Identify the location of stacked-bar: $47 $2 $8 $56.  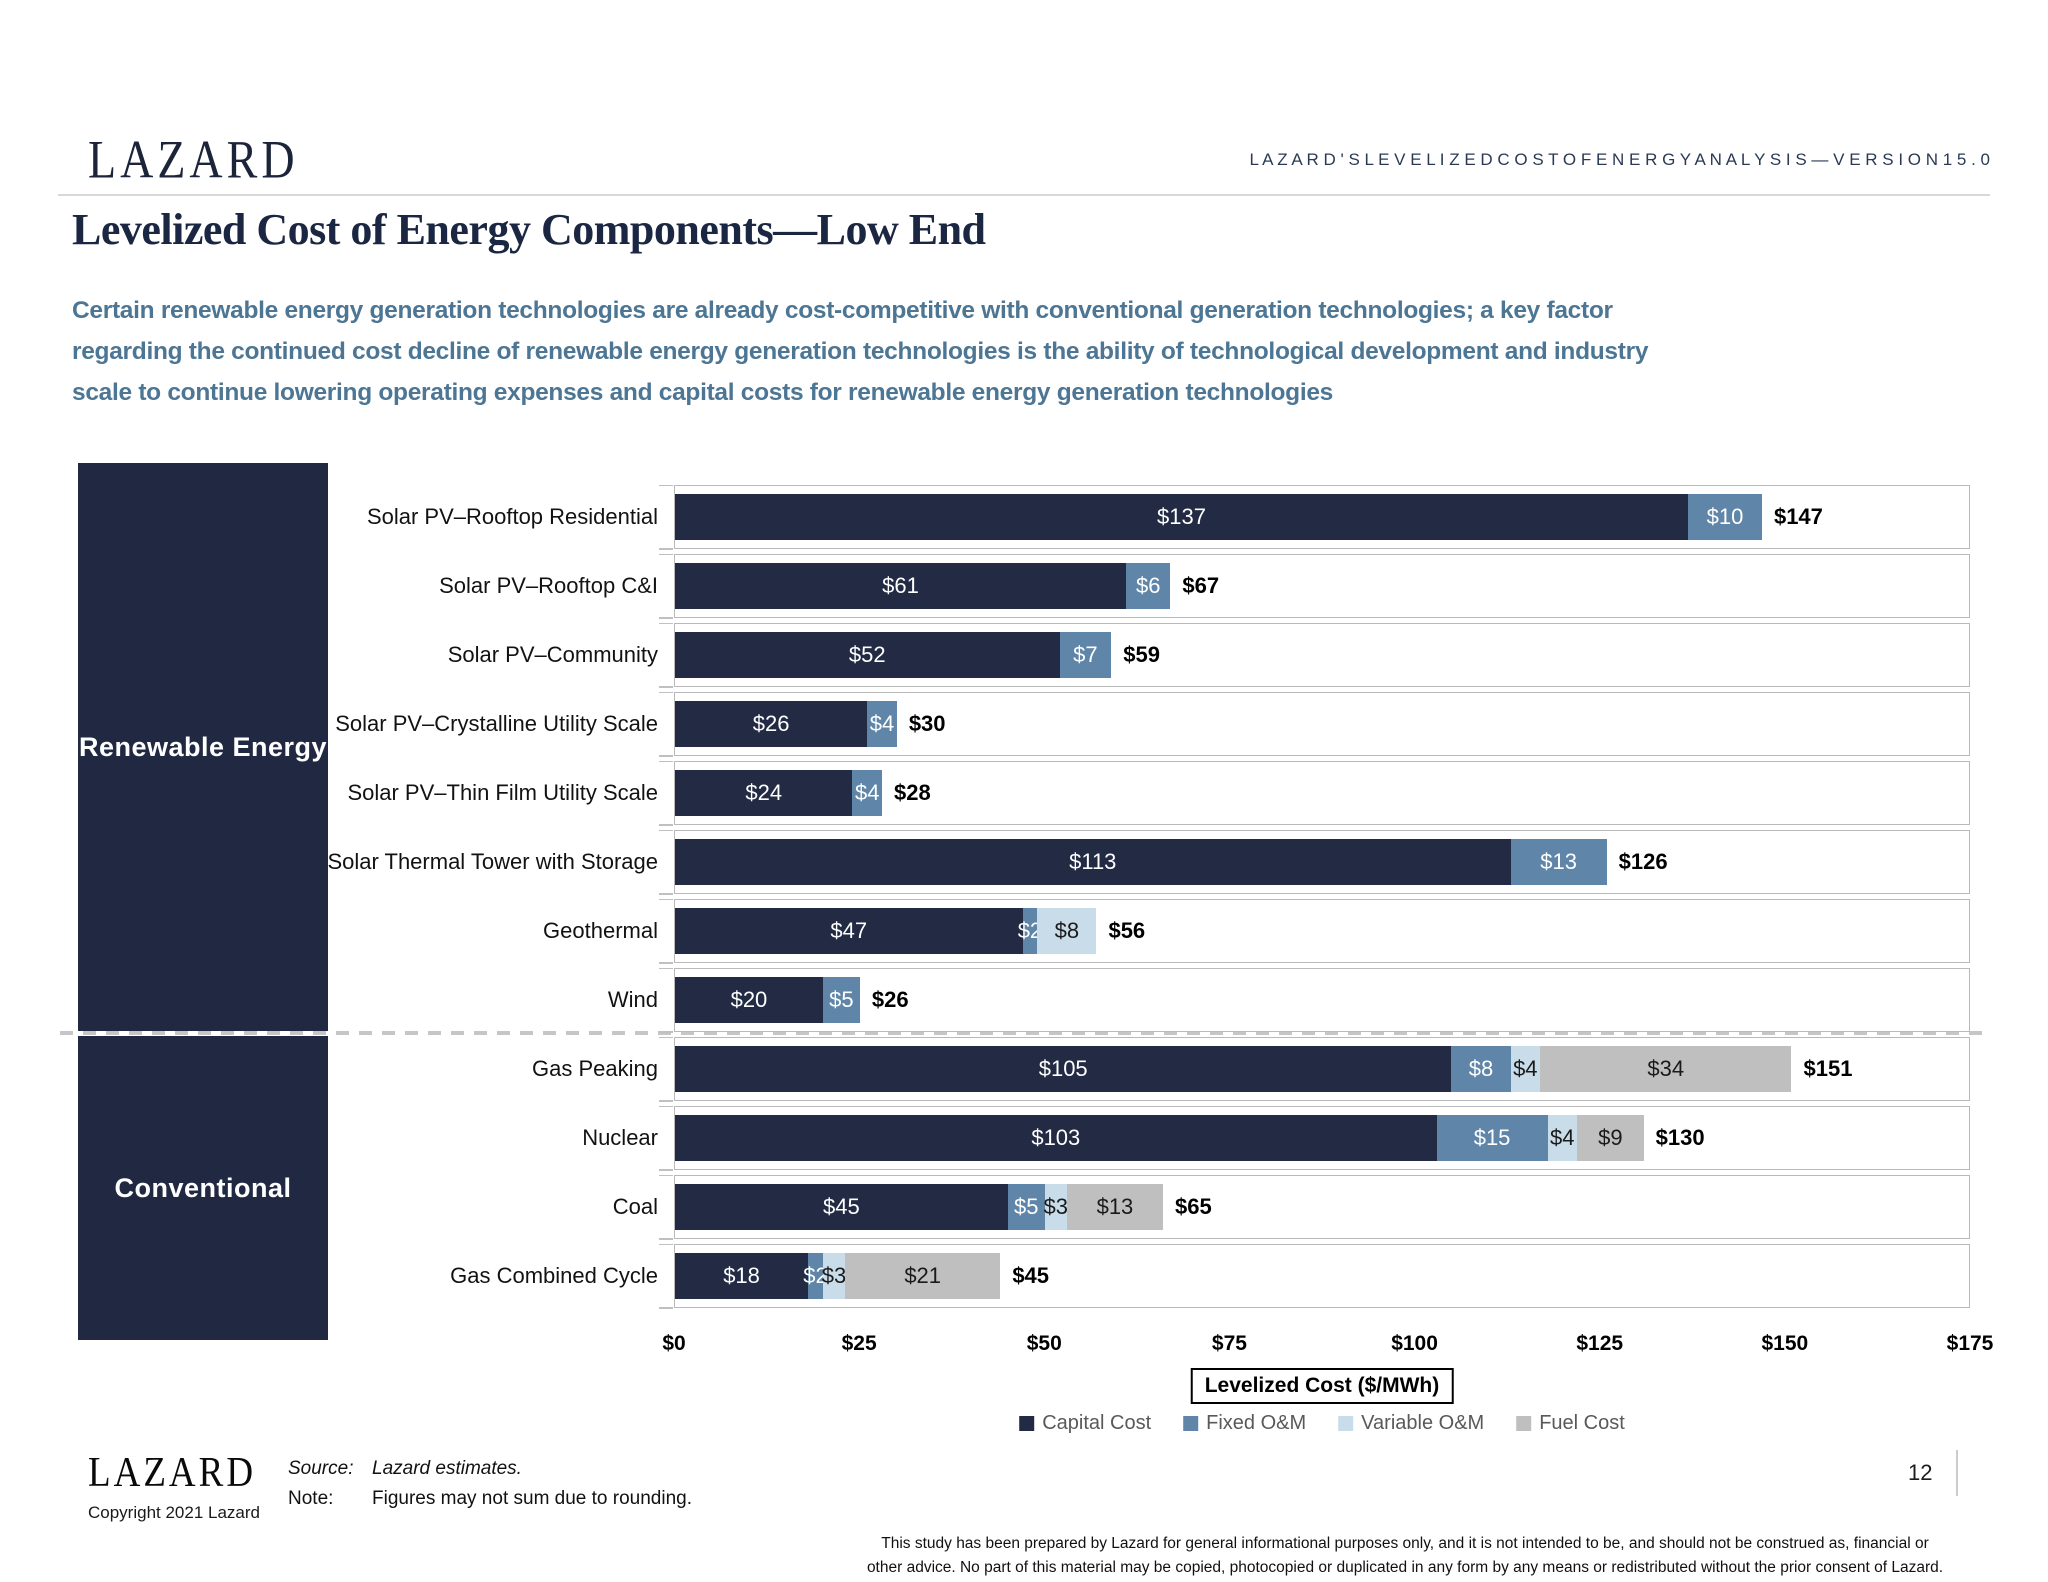
(1322, 931).